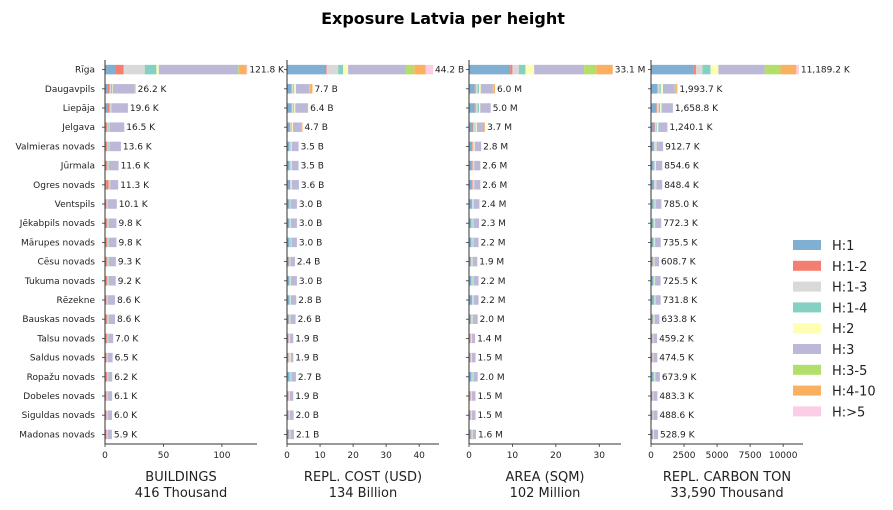  What do you see at coordinates (545, 493) in the screenshot?
I see `panel-total: 102 Million` at bounding box center [545, 493].